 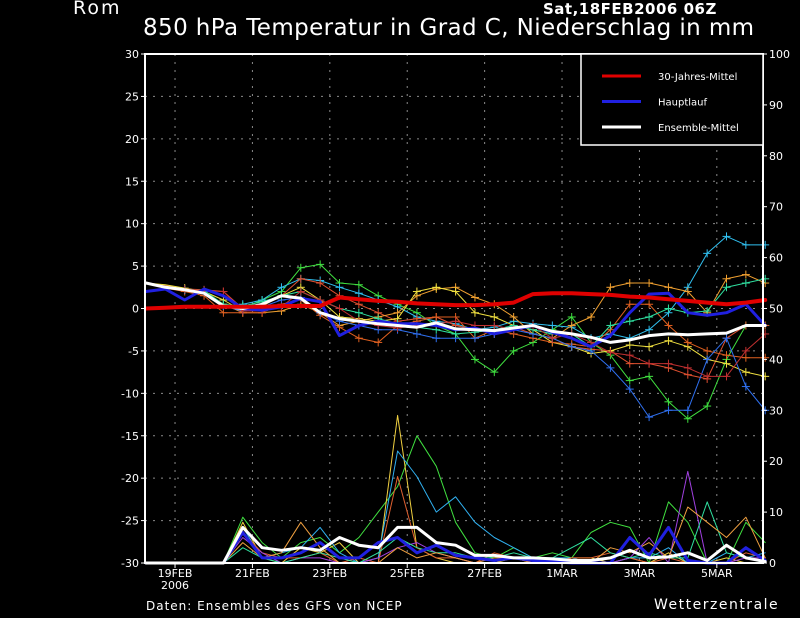 I want to click on right-tick-label: 90, so click(x=776, y=105).